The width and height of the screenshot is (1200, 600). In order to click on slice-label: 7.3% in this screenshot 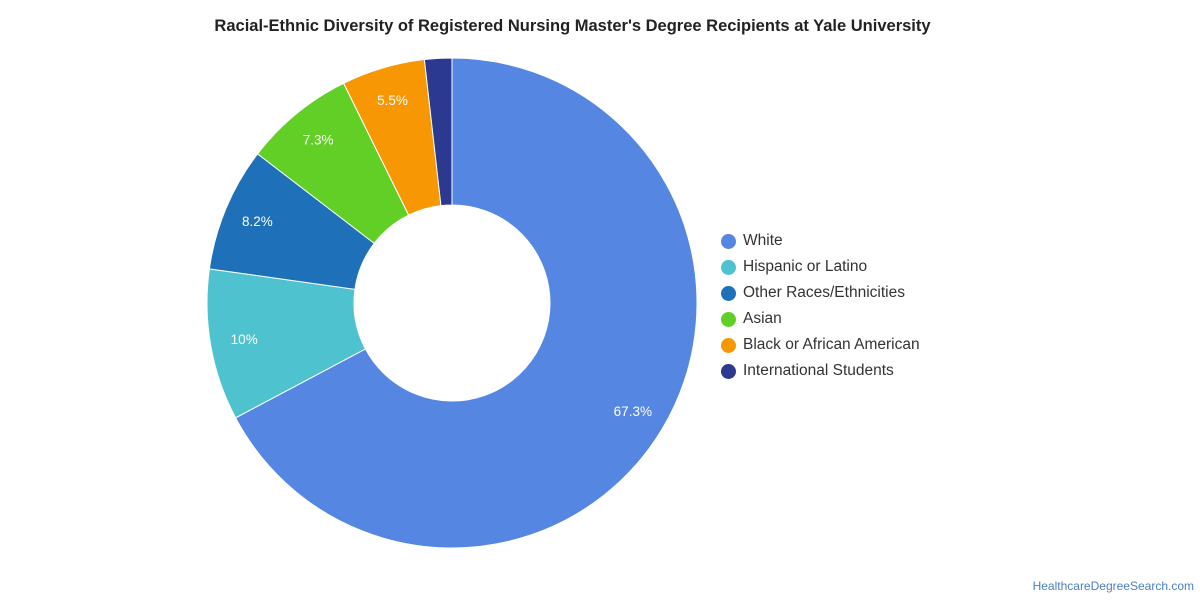, I will do `click(318, 139)`.